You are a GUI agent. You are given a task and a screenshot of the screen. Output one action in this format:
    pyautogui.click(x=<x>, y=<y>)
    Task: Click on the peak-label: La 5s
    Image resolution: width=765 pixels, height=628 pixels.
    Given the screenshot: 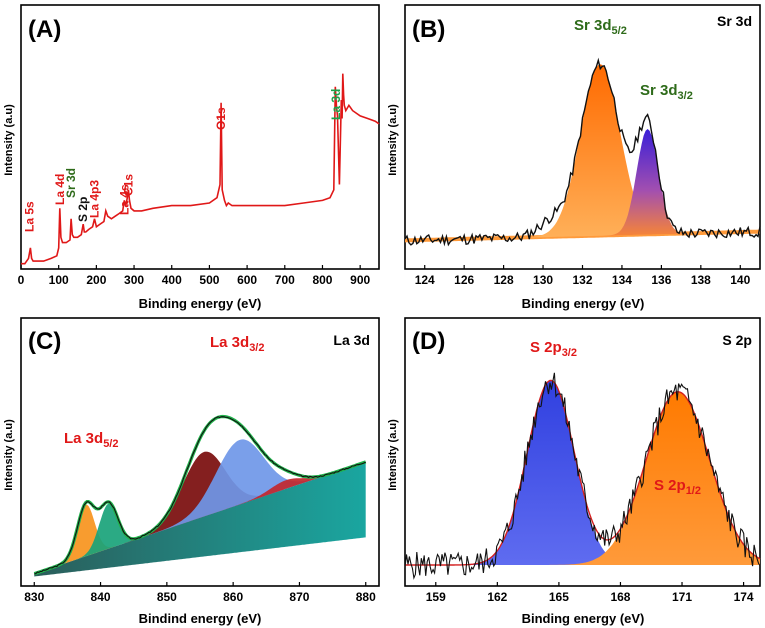 What is the action you would take?
    pyautogui.click(x=30, y=216)
    